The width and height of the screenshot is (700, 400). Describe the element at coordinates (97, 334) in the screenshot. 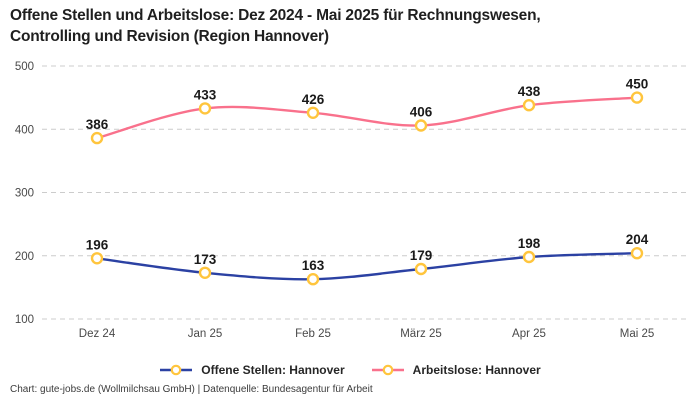

I see `x-axis-tick-label: Dez 24` at that location.